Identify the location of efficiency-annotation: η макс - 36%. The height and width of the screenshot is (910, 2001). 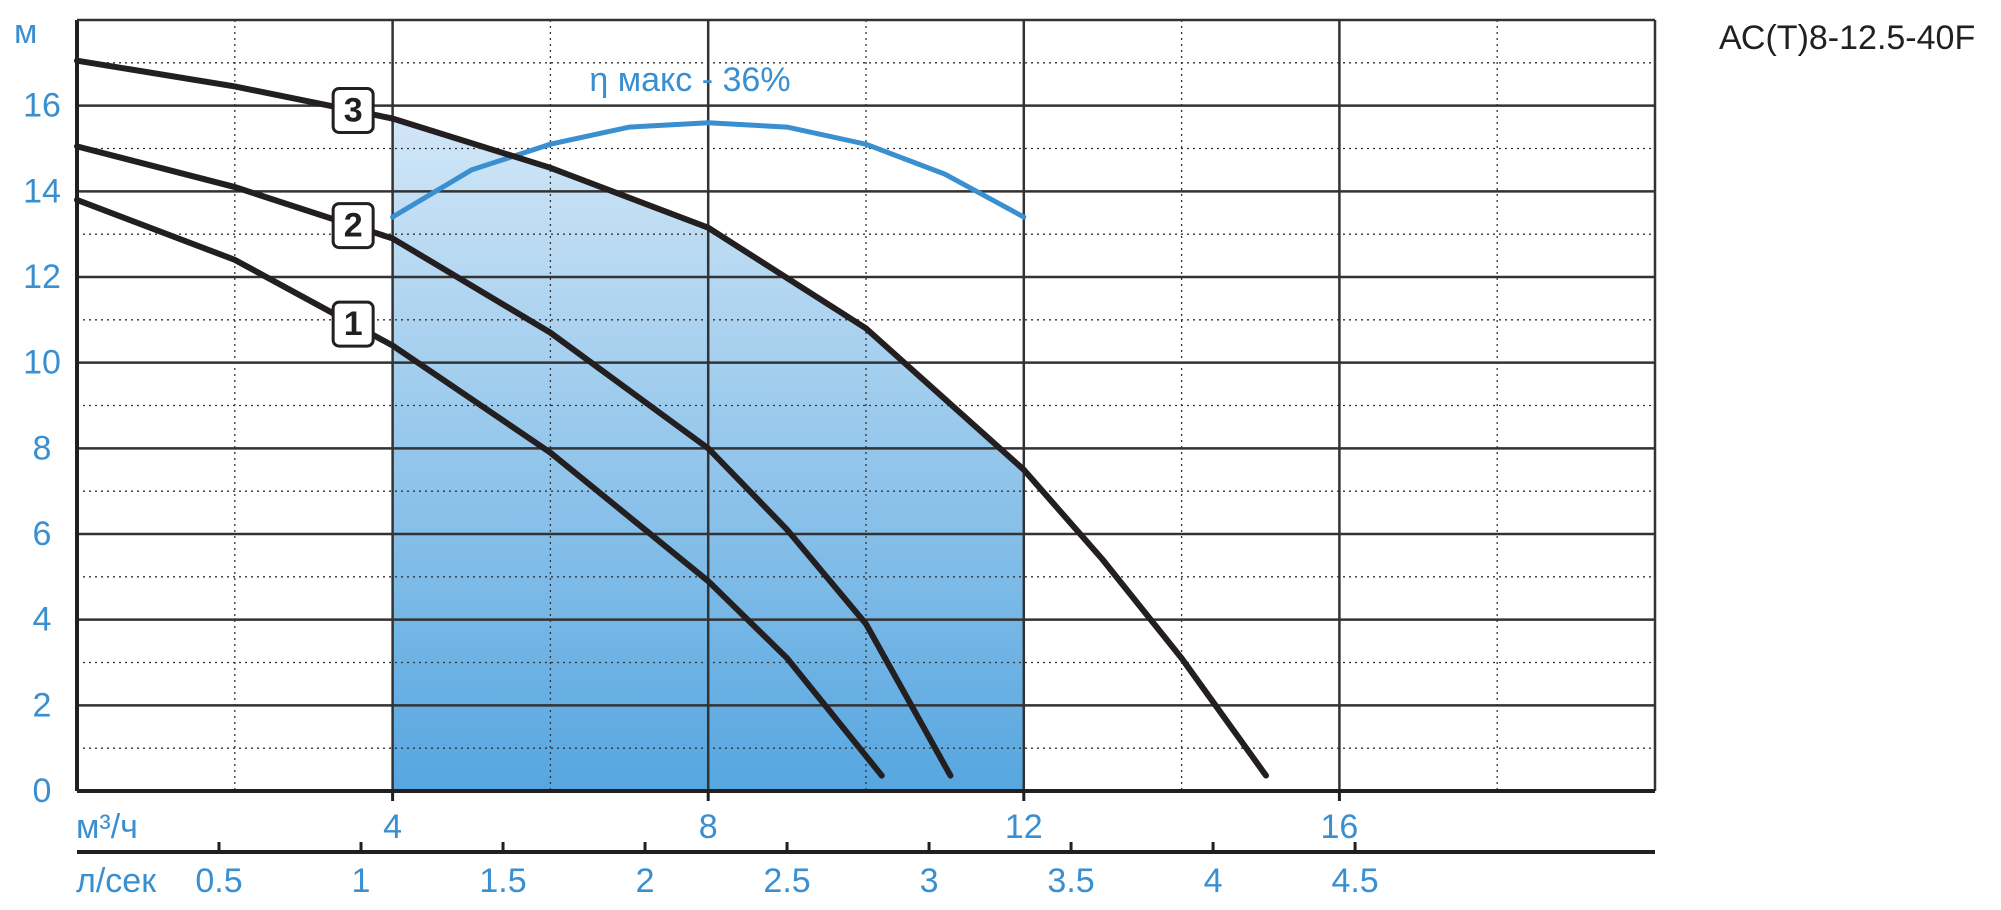
(689, 80).